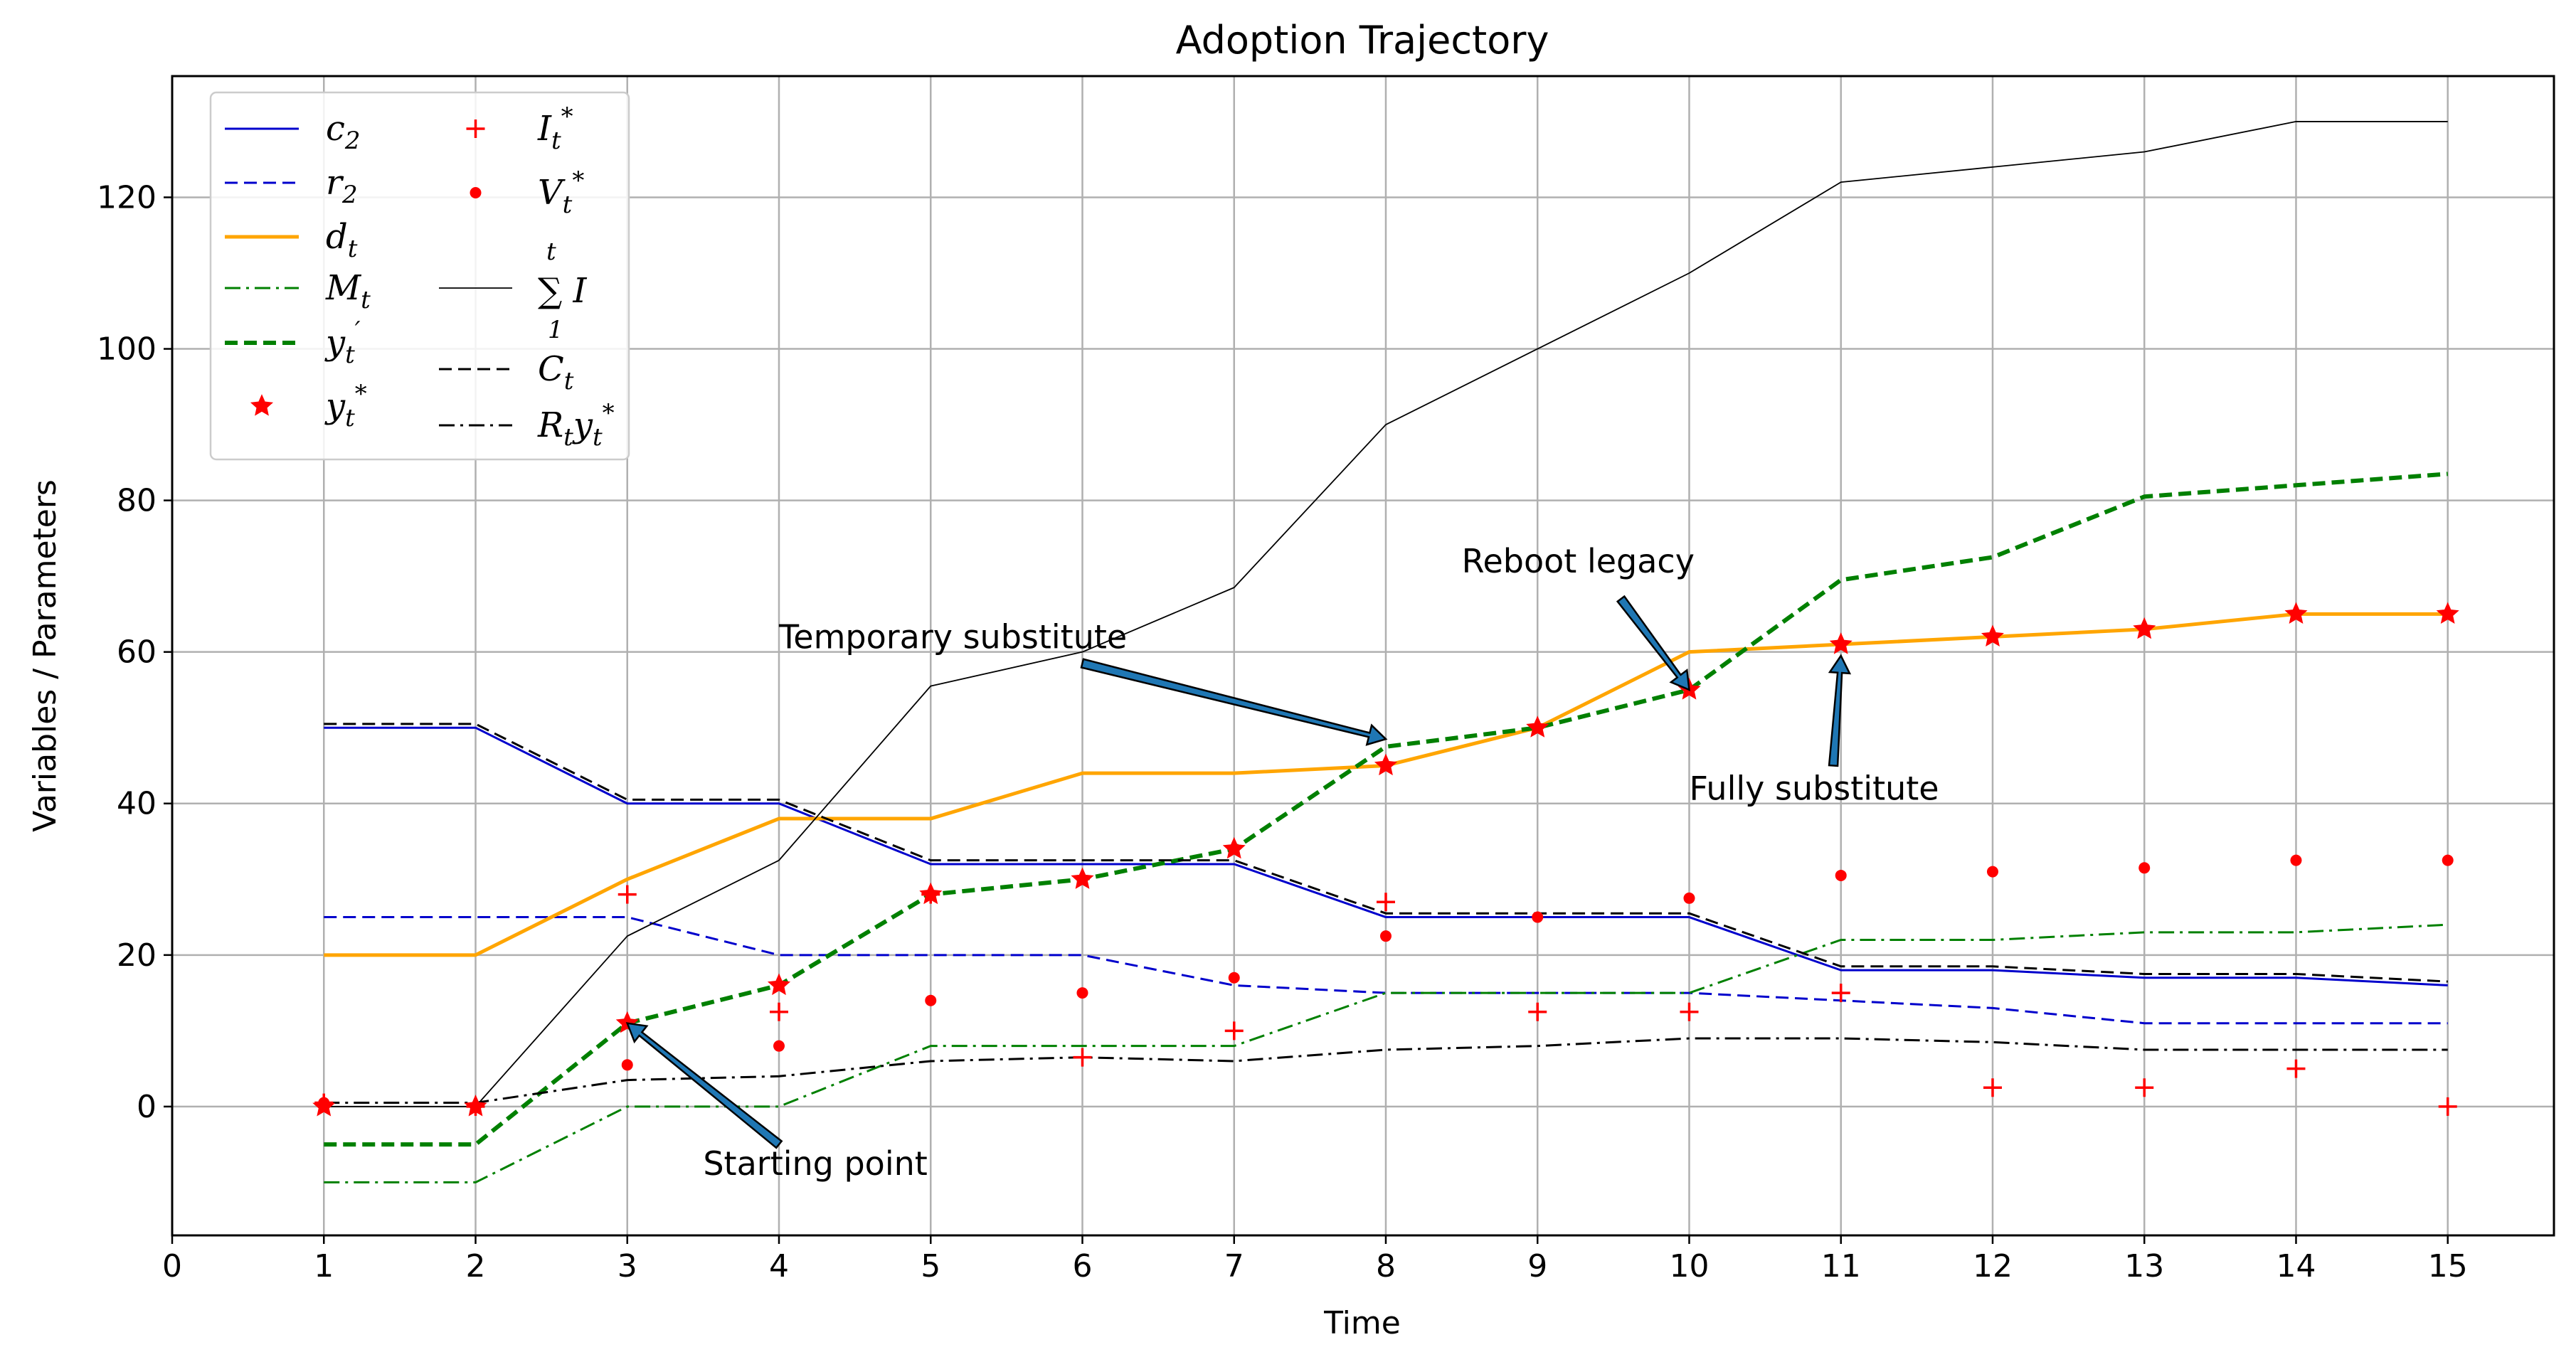  What do you see at coordinates (358, 330) in the screenshot?
I see `legend-label-part: ′` at bounding box center [358, 330].